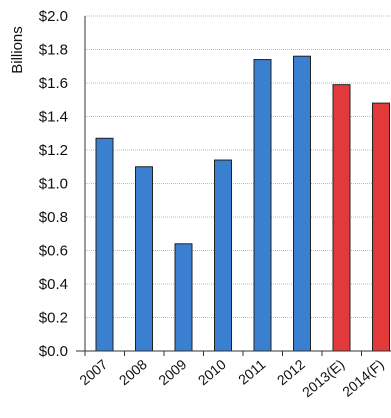  What do you see at coordinates (363, 378) in the screenshot?
I see `x-tick-label: 2014(F)` at bounding box center [363, 378].